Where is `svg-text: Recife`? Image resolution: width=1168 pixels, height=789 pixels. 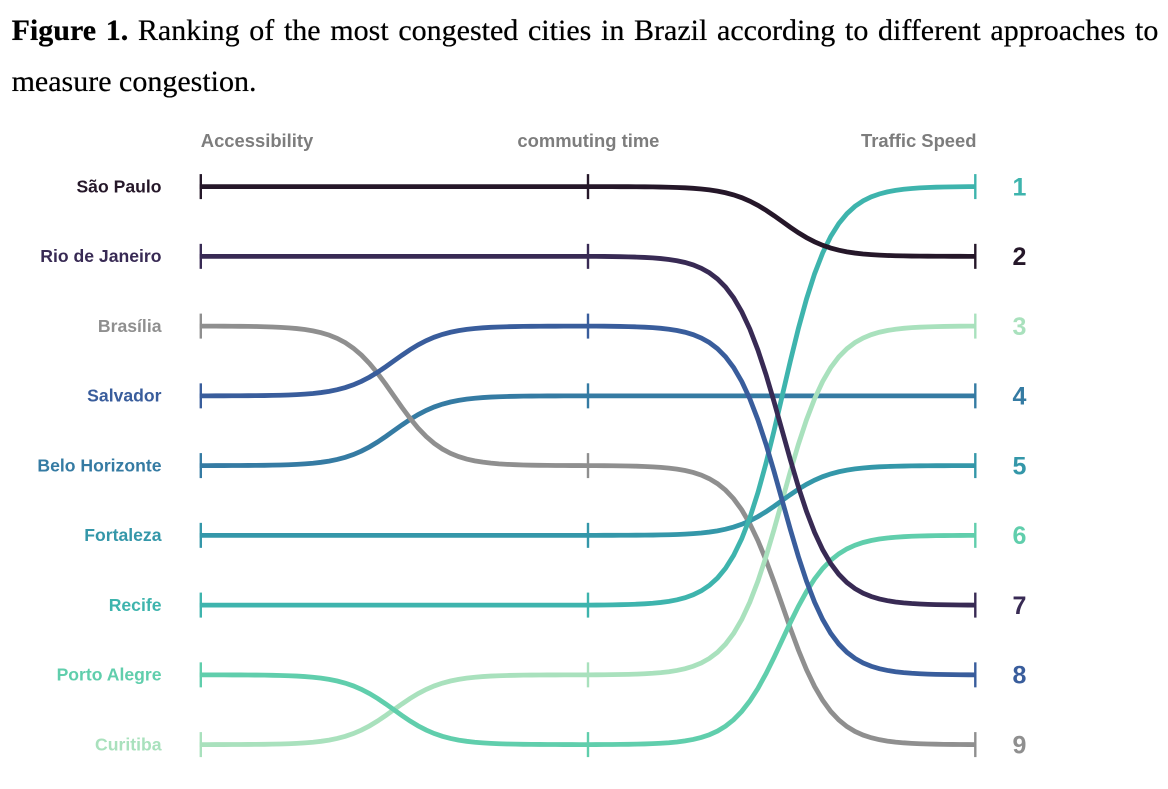
svg-text: Recife is located at coordinates (135, 605).